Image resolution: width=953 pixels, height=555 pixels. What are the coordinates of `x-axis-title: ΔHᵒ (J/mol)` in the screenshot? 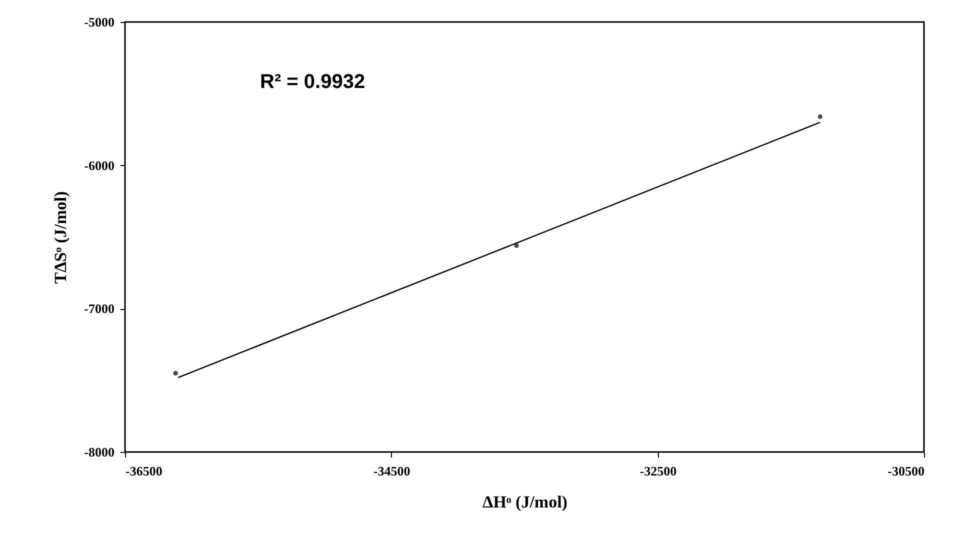 It's located at (525, 502).